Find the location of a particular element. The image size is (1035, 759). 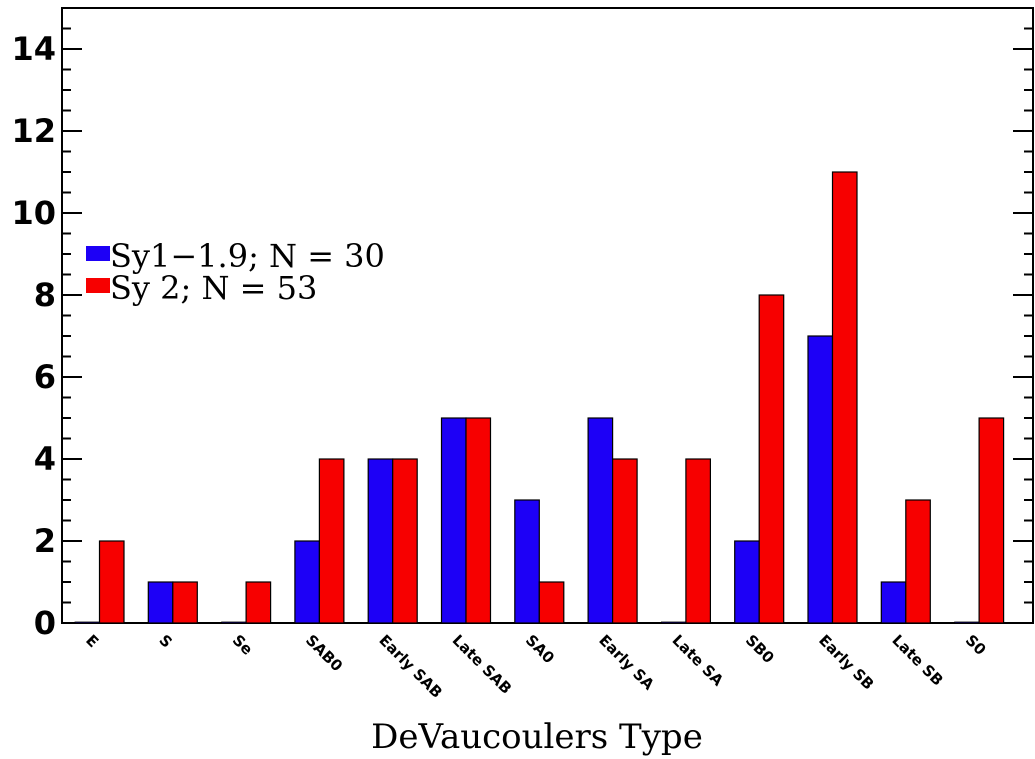

legend-label: Sy1−1.9; N = 30 is located at coordinates (247, 256).